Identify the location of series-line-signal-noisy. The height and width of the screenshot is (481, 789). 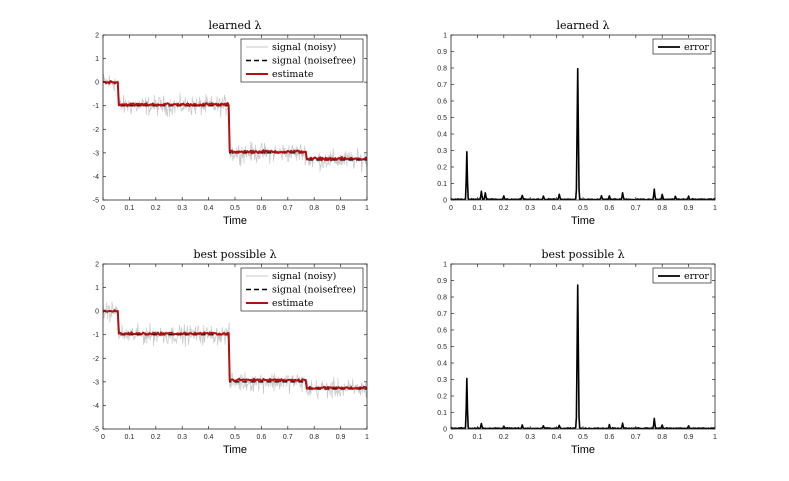
(235, 350).